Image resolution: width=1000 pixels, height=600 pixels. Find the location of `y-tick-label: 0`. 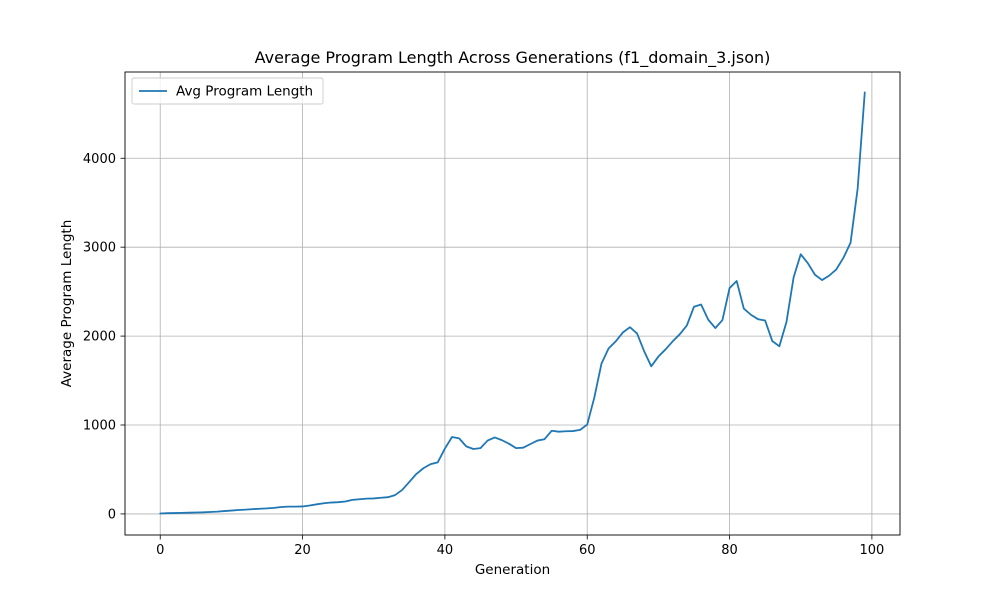

y-tick-label: 0 is located at coordinates (112, 514).